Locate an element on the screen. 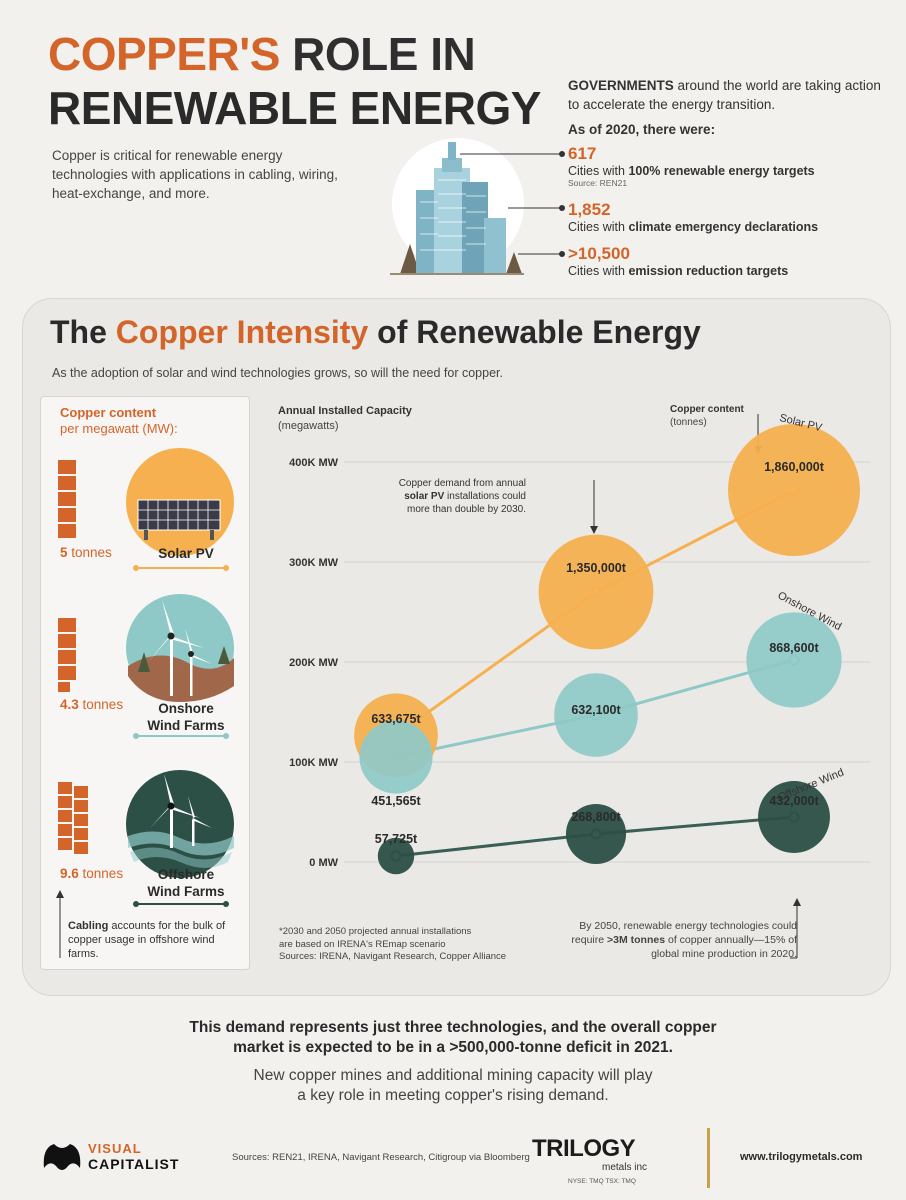 This screenshot has height=1200, width=906. bubble-value-label: 868,600t is located at coordinates (794, 648).